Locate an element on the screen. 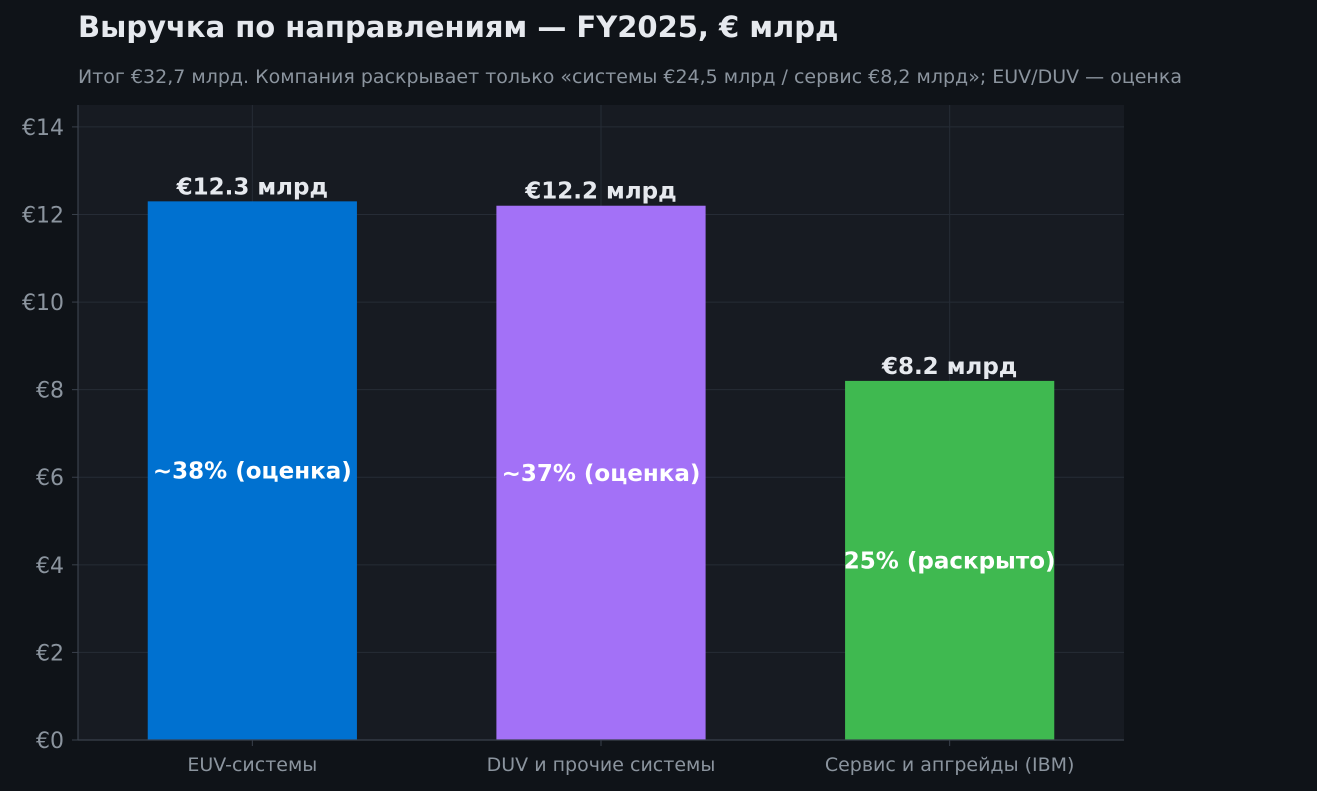 This screenshot has width=1317, height=791. y-tick-label: €2 is located at coordinates (50, 653).